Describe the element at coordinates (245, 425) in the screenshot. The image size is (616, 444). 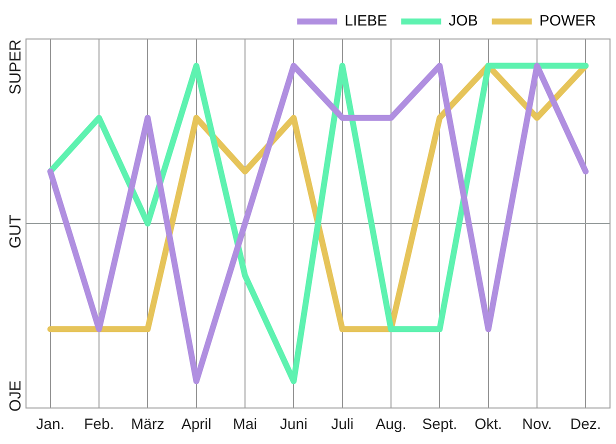
I see `x-tick-label: Mai` at that location.